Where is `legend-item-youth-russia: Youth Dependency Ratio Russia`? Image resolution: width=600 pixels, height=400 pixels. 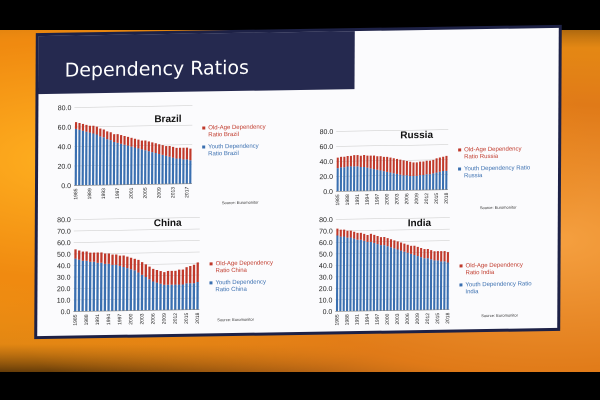
legend-item-youth-russia: Youth Dependency Ratio Russia is located at coordinates (495, 172).